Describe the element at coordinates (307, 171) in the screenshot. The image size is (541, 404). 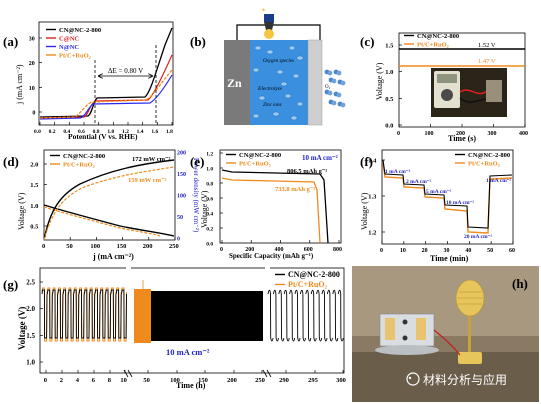
I see `panel-e-c1: 806.5 mAh g⁻¹` at that location.